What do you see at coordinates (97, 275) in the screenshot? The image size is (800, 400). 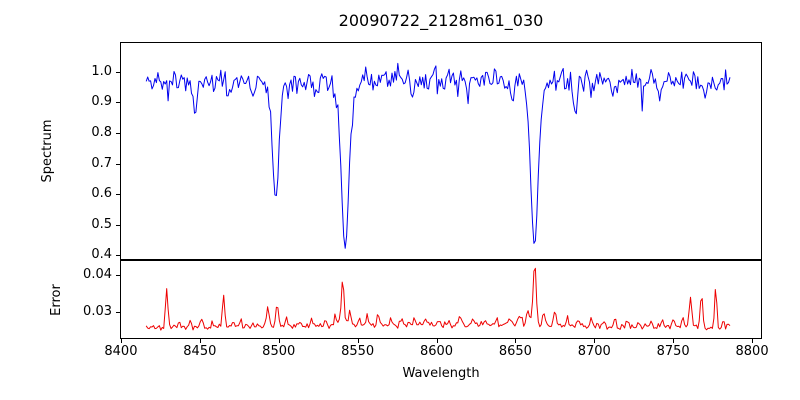 I see `error-y-tick-label: 0.04` at bounding box center [97, 275].